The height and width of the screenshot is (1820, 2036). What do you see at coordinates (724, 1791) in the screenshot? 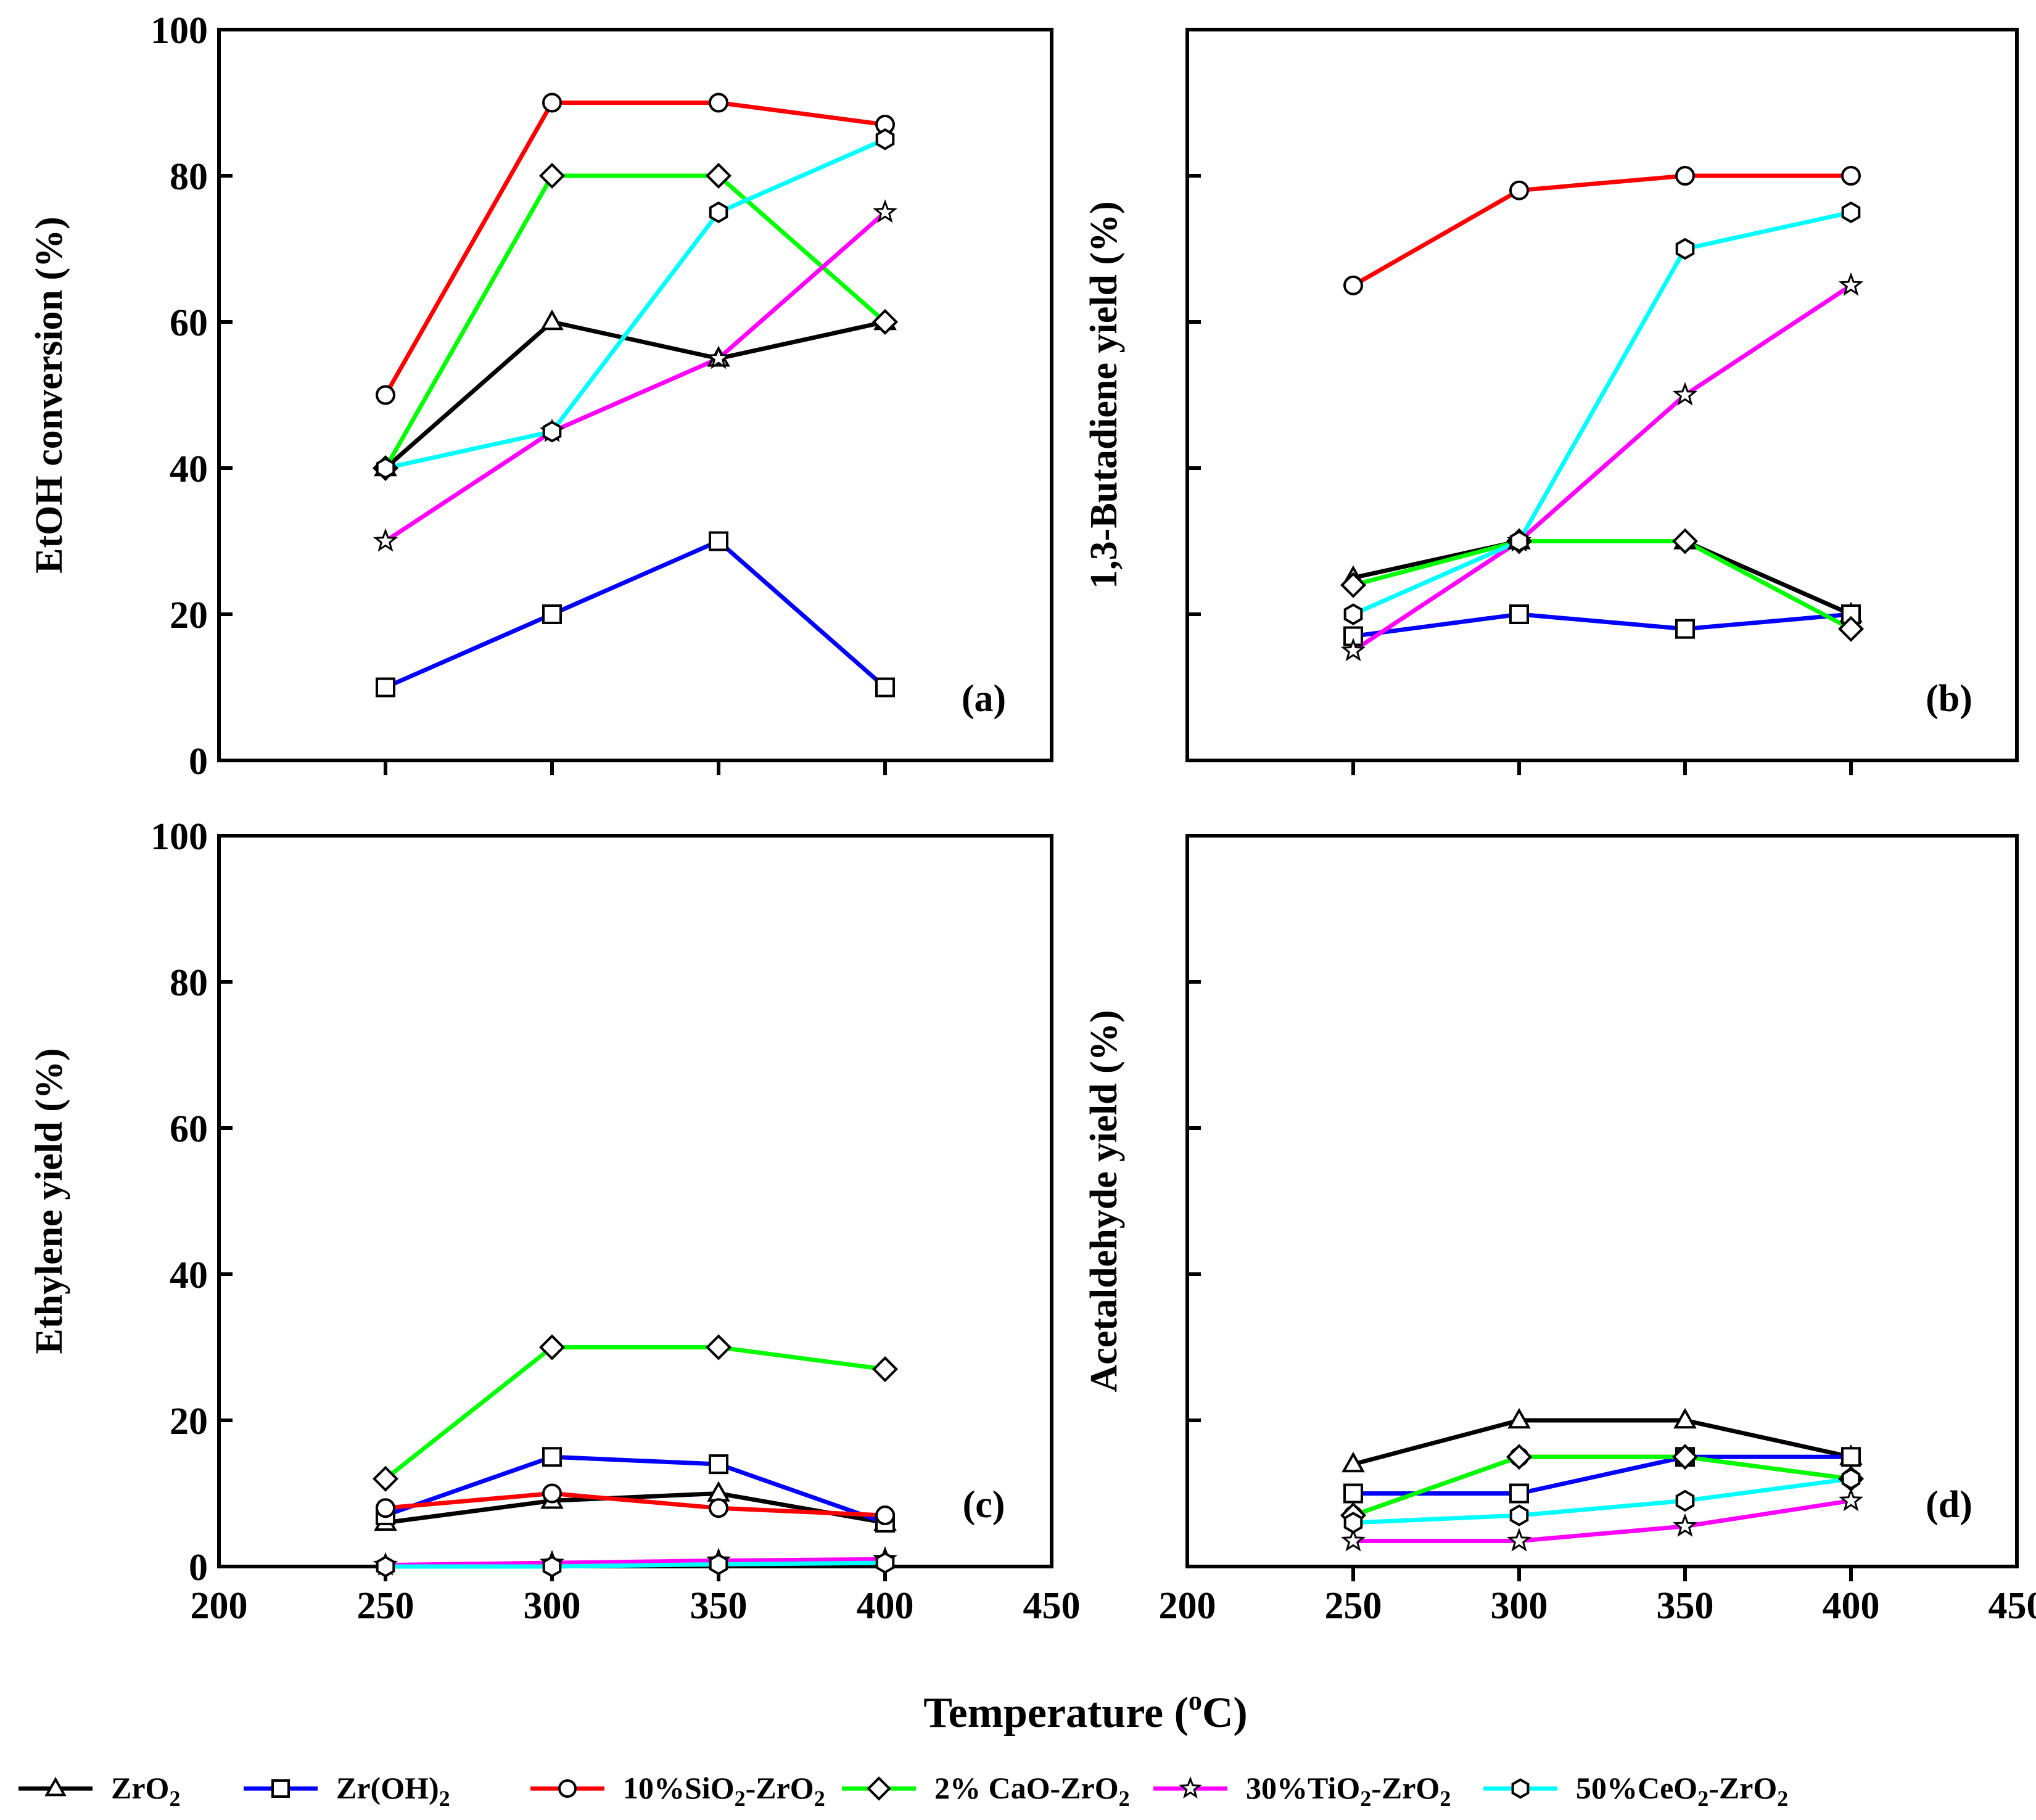
I see `legend-label: 10%SiO2-ZrO2` at bounding box center [724, 1791].